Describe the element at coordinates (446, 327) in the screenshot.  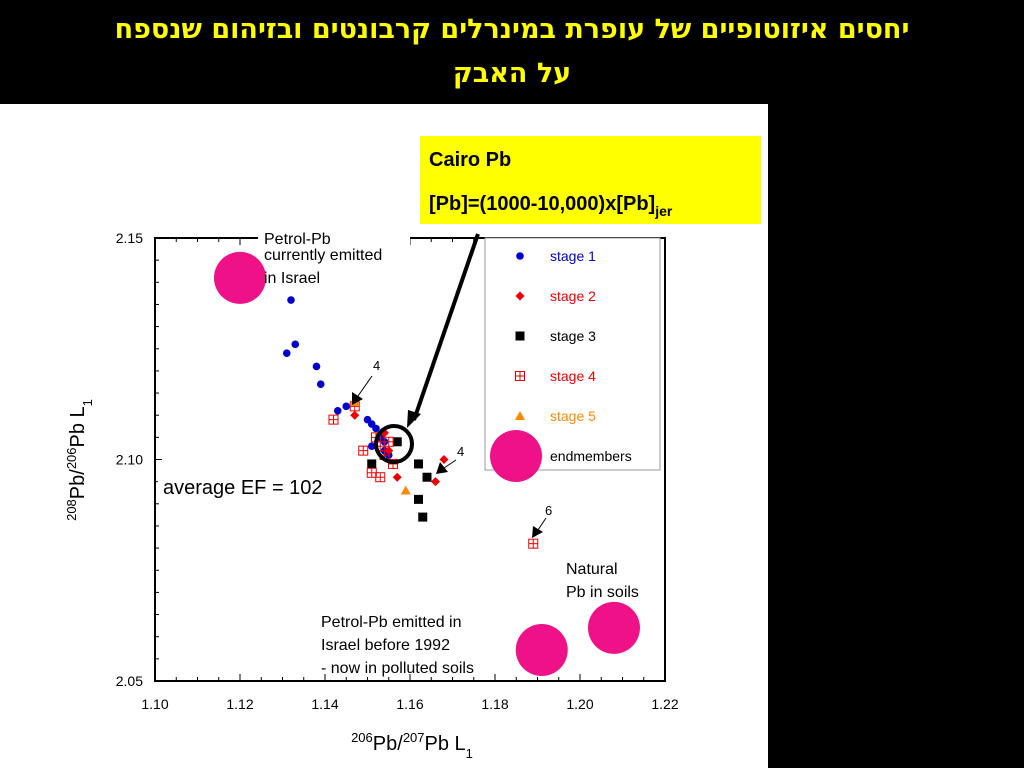
I see `cairo-arrow` at that location.